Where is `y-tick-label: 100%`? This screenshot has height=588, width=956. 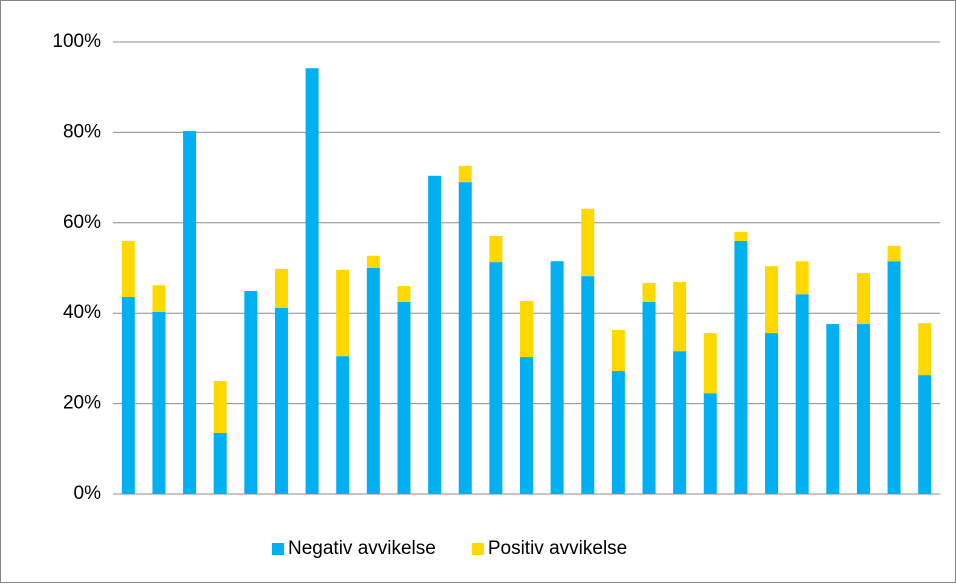
y-tick-label: 100% is located at coordinates (76, 41).